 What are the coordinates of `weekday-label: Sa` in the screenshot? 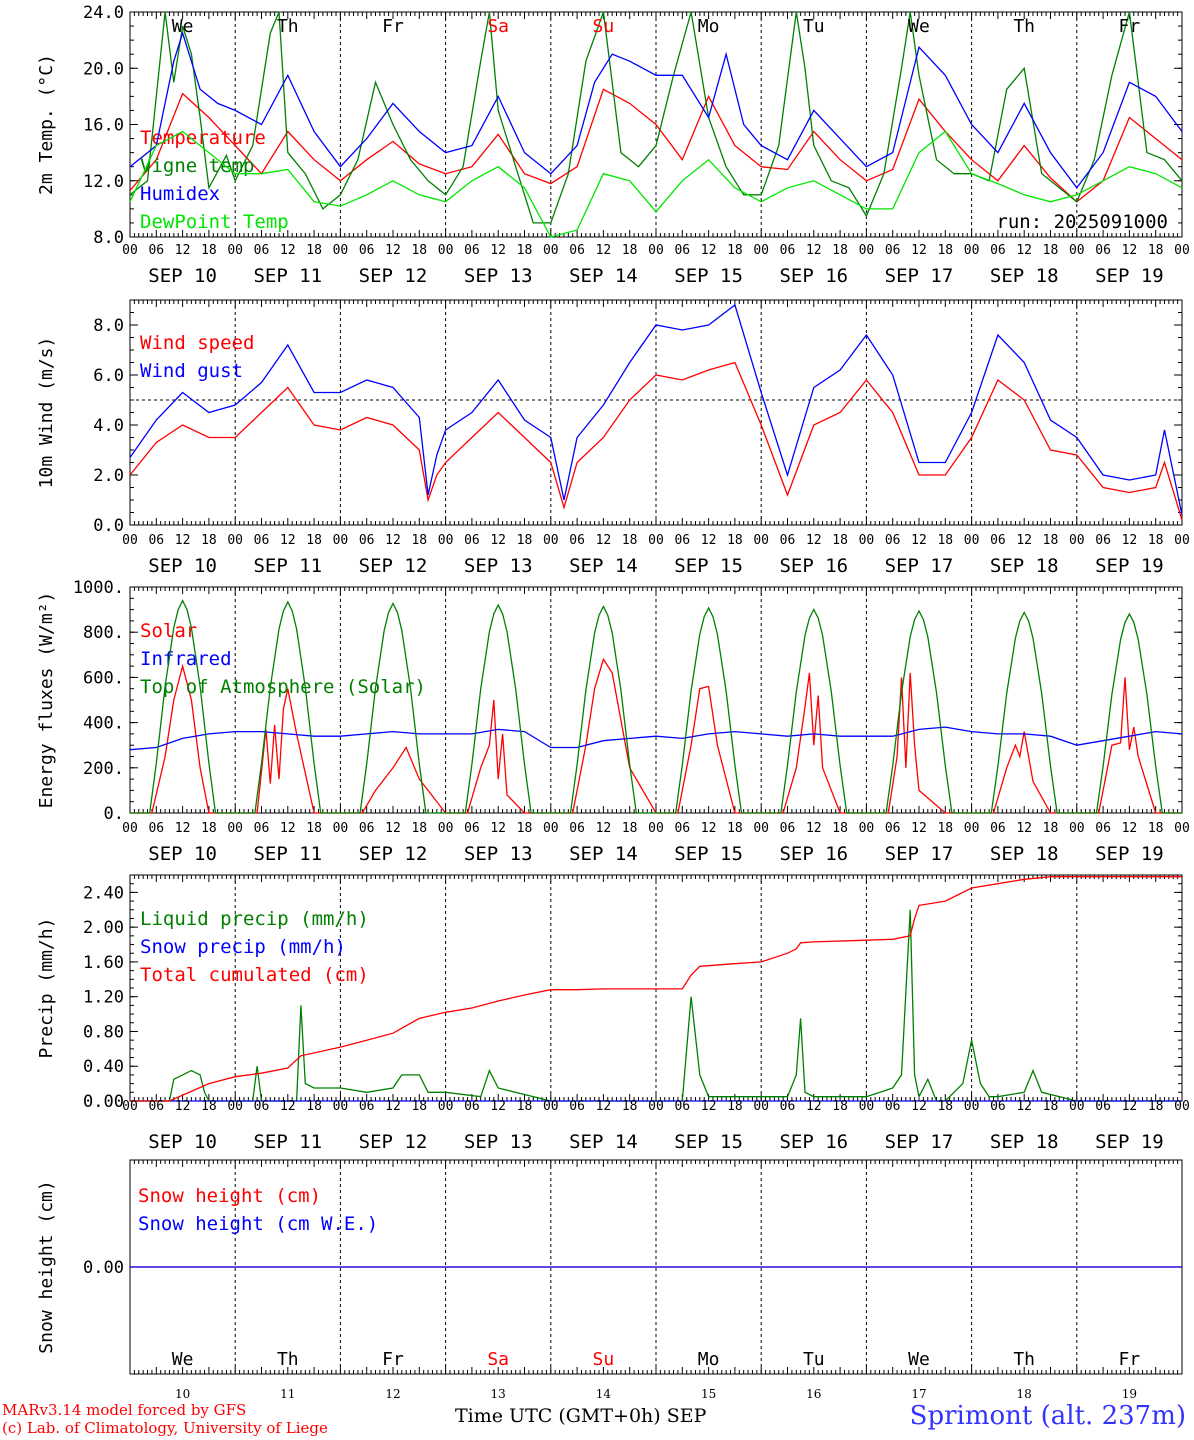 It's located at (498, 1359).